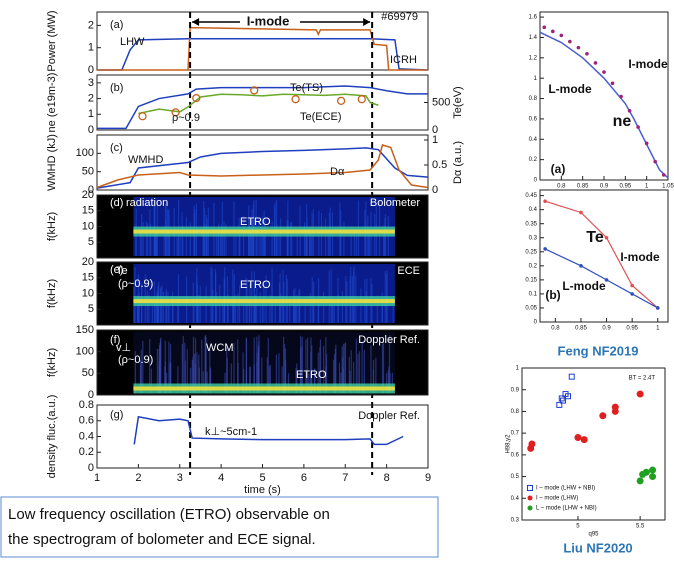 This screenshot has width=674, height=563. What do you see at coordinates (647, 187) in the screenshot?
I see `x-tick-label: 1` at bounding box center [647, 187].